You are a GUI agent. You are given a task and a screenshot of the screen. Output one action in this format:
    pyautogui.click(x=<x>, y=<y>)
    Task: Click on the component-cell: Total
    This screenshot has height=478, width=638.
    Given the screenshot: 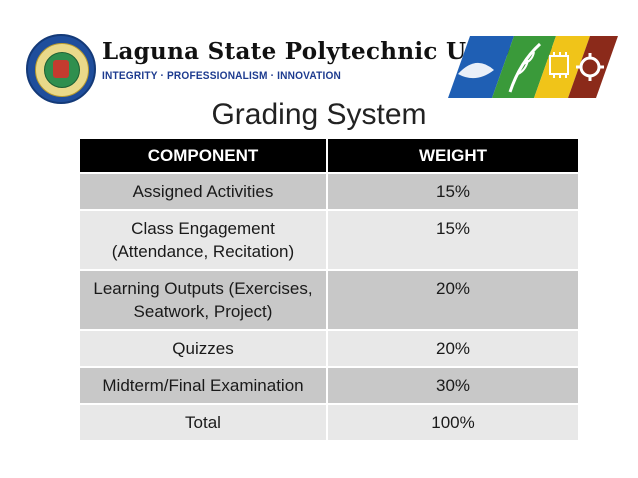 What is the action you would take?
    pyautogui.click(x=203, y=421)
    